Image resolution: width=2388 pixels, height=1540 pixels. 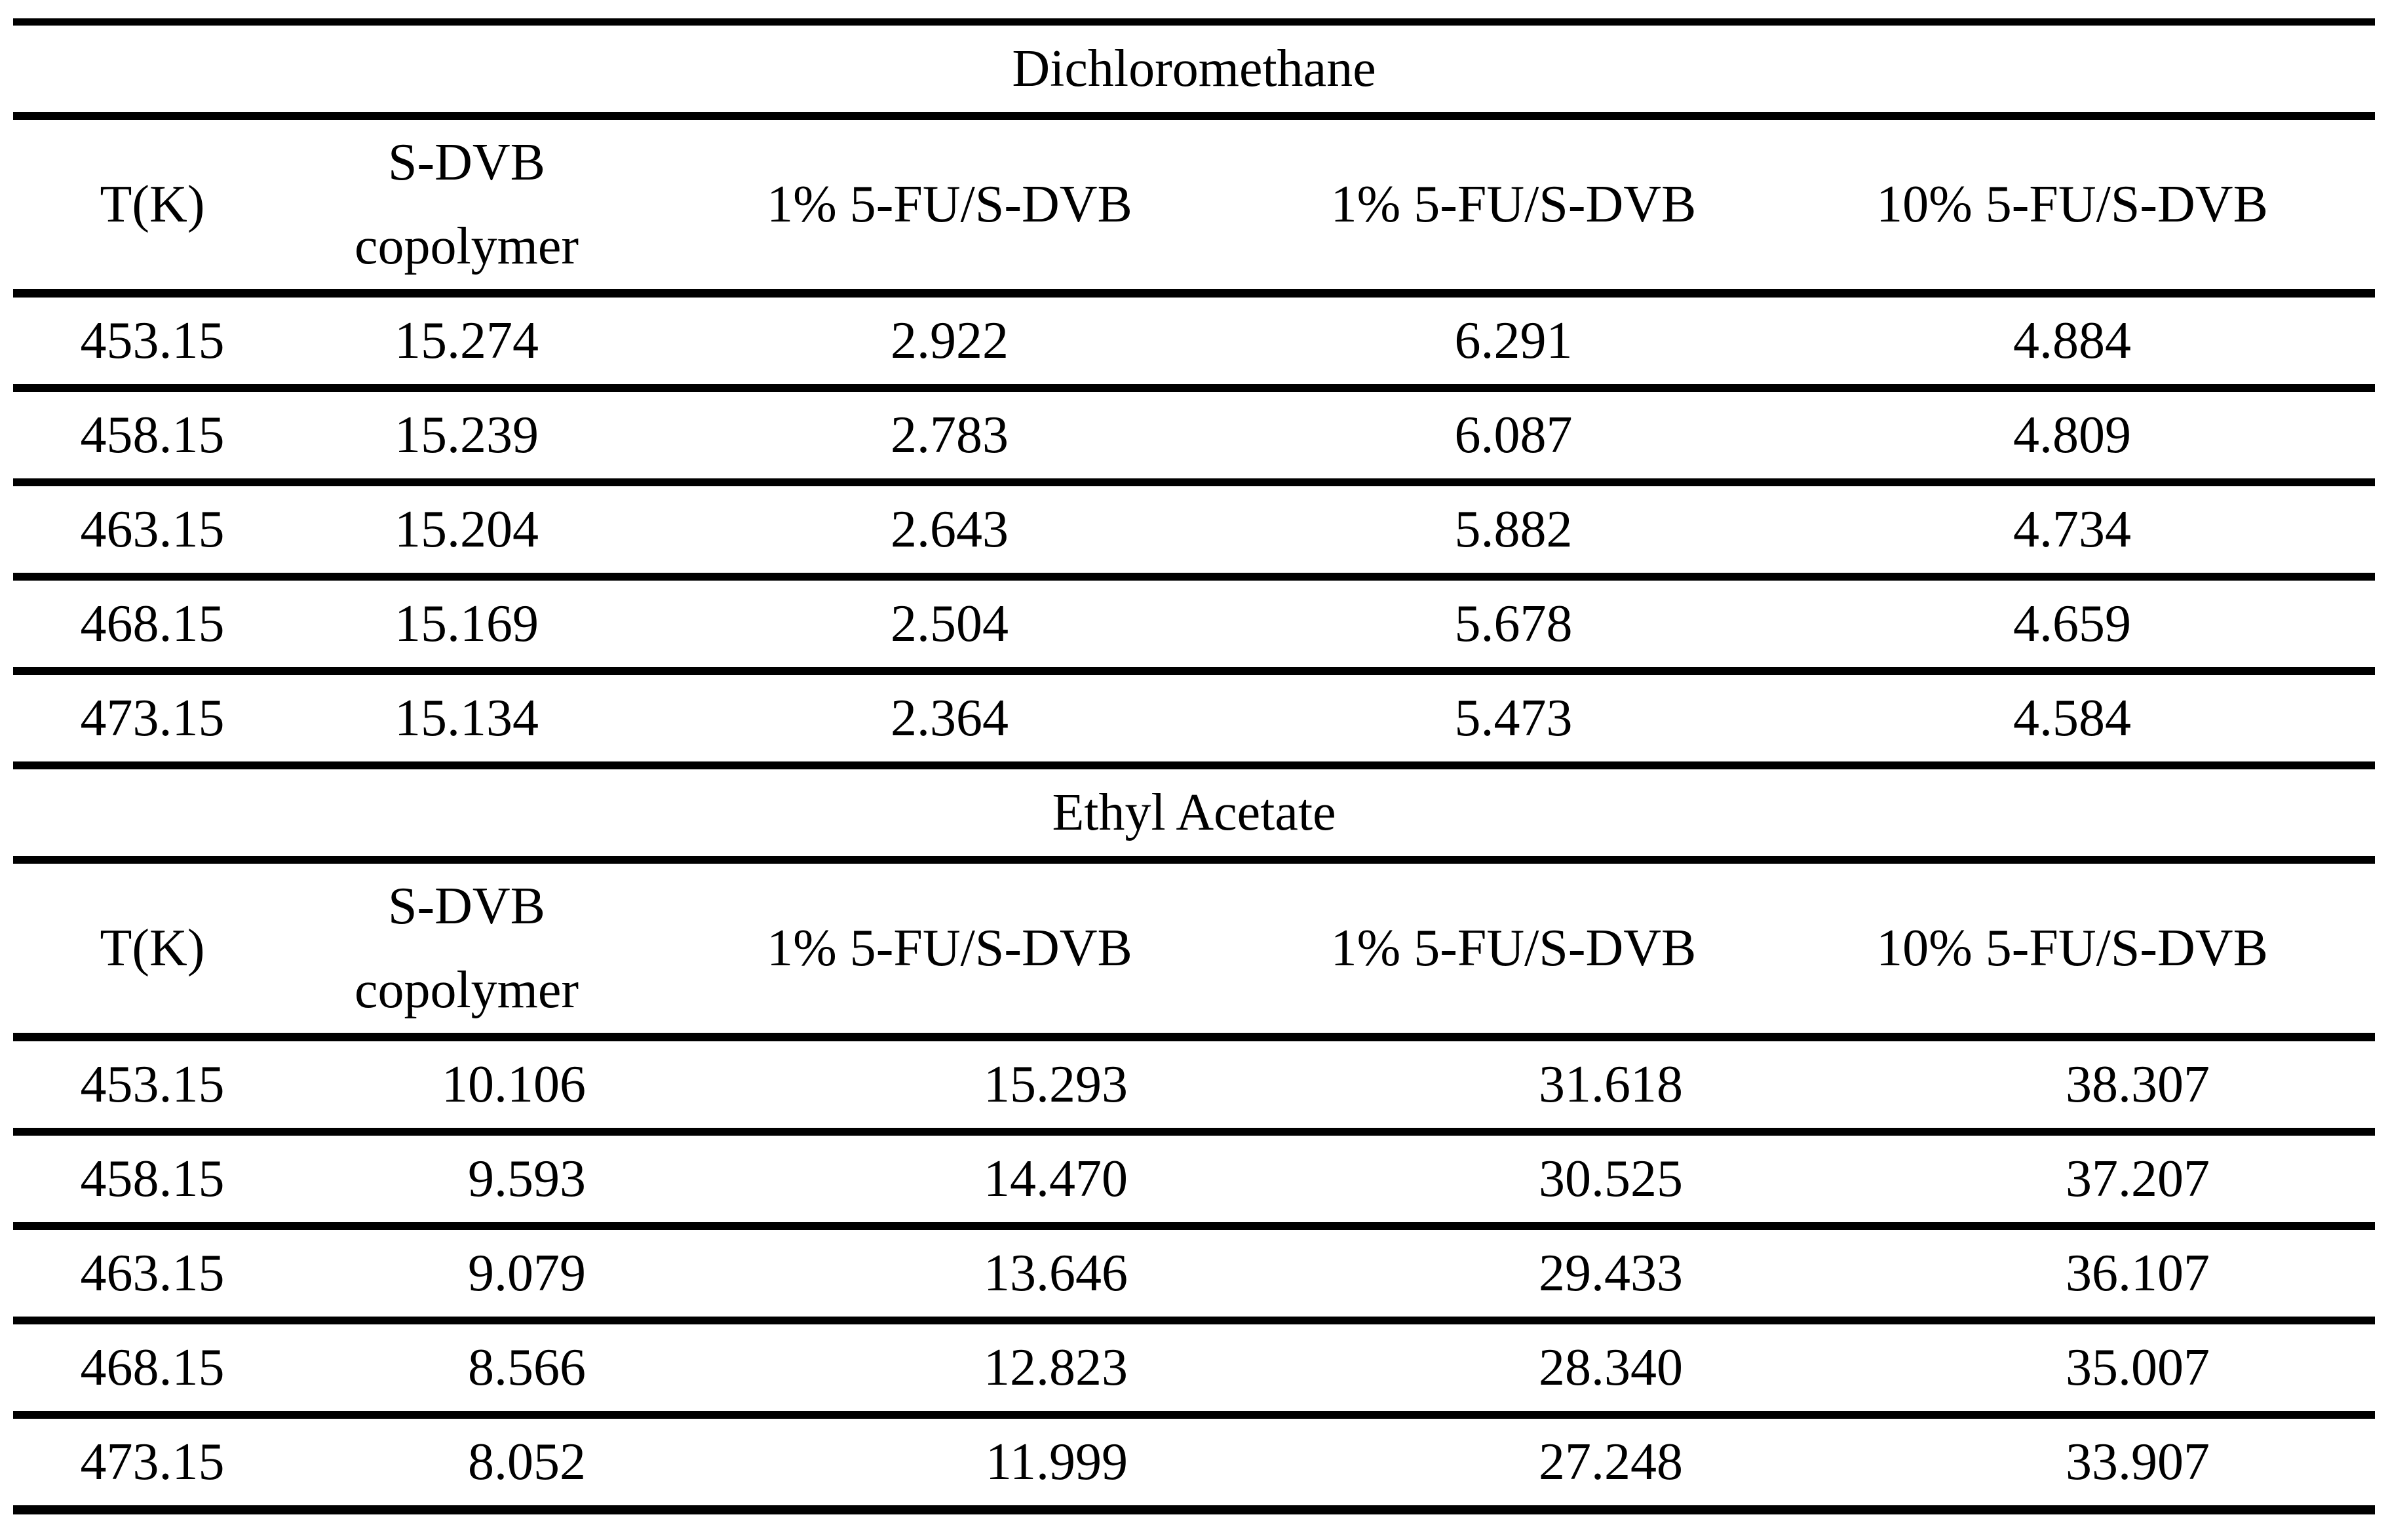 I want to click on table-cell: 9.079, so click(x=467, y=1275).